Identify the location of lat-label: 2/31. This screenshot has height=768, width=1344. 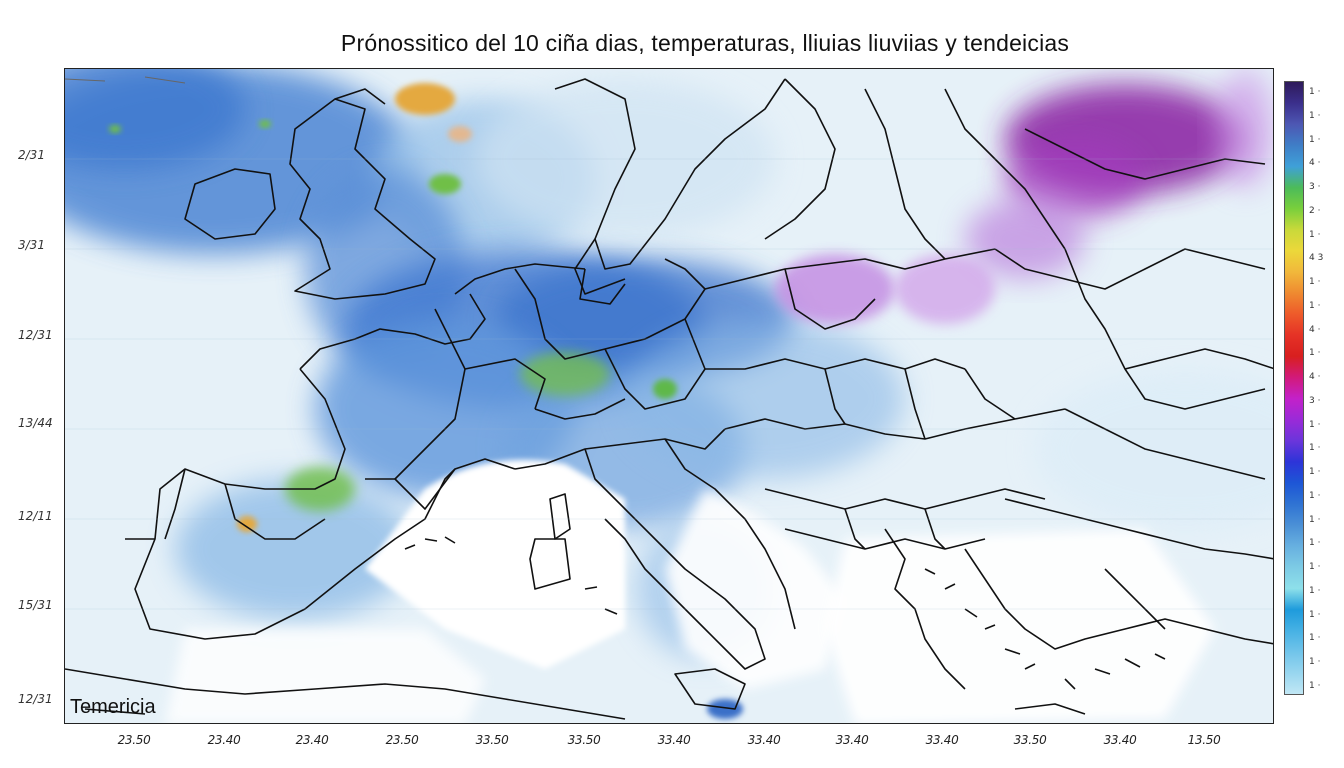
(31, 155).